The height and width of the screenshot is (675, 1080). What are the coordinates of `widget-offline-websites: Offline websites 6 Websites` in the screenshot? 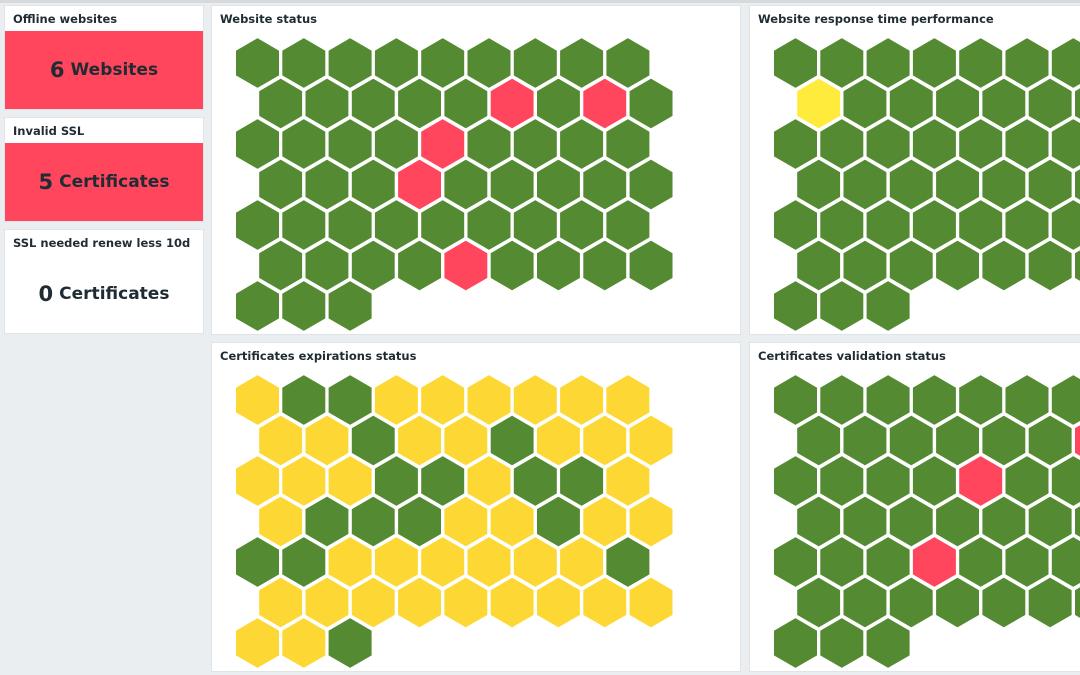 It's located at (104, 57).